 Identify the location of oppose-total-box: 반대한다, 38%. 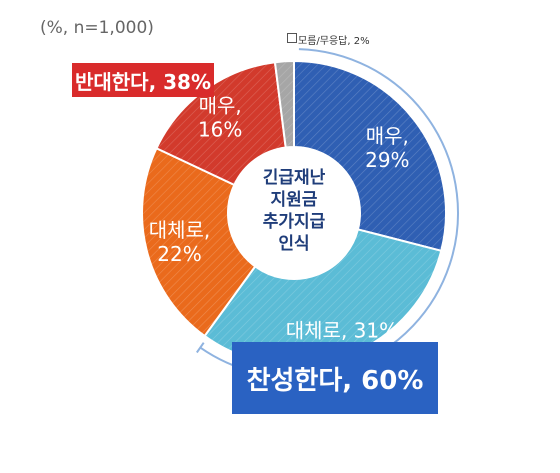
(143, 80).